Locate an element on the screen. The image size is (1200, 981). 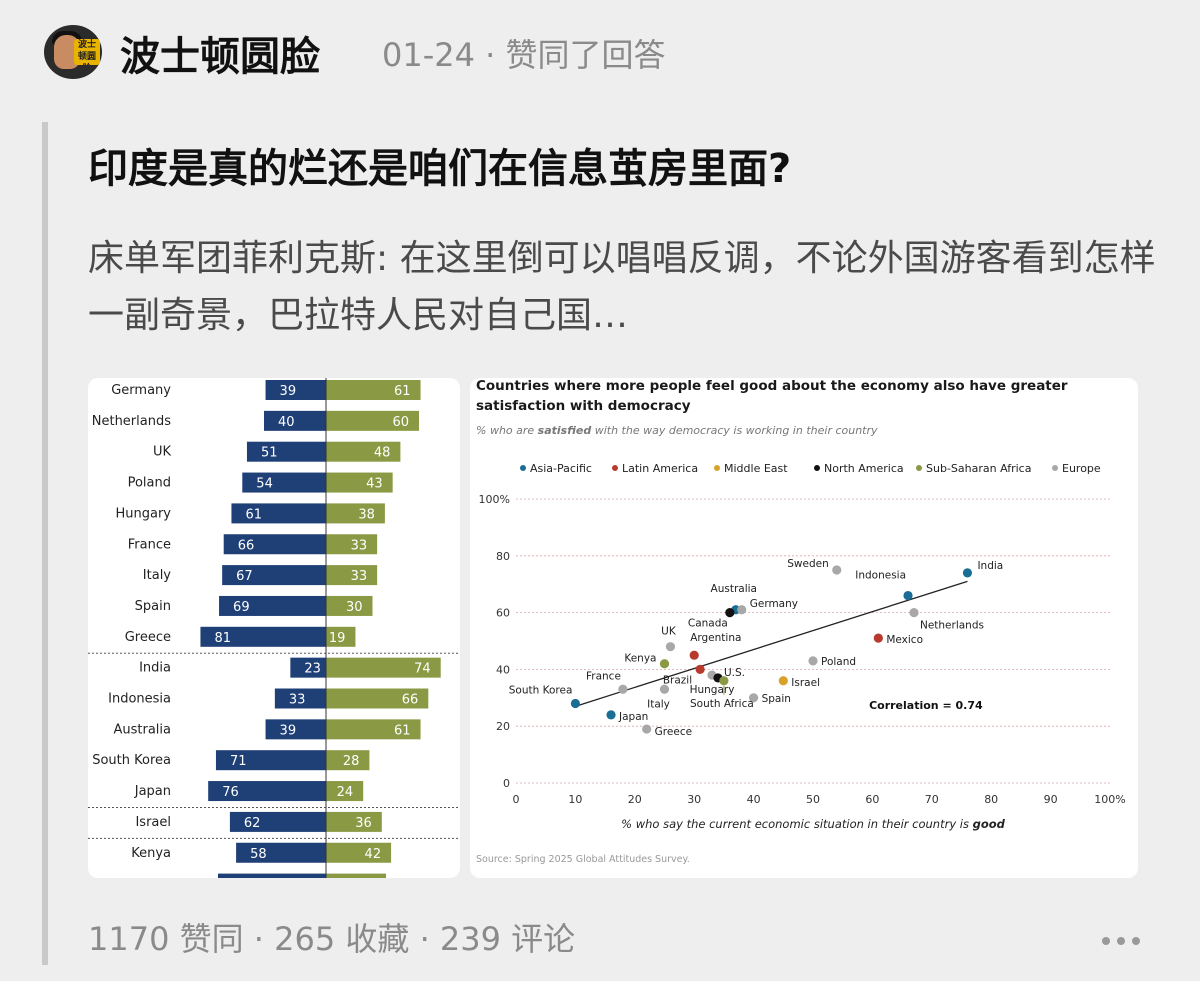
activity-date: 01-24 is located at coordinates (428, 55).